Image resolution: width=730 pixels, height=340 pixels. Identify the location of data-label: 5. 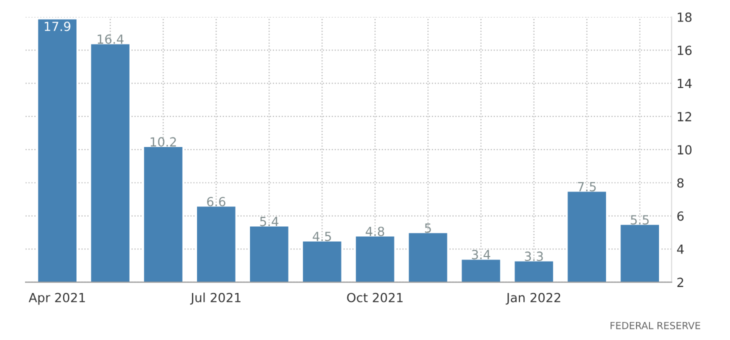
(427, 228).